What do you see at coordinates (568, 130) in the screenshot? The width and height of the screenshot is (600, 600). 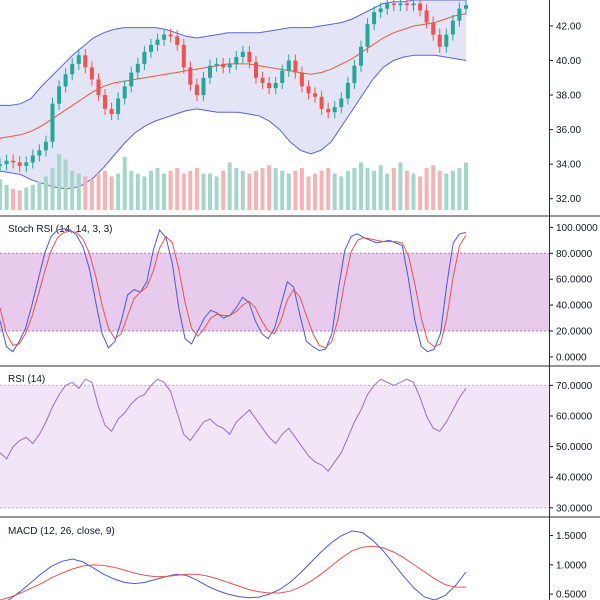 I see `y-tick-label: 36.00` at bounding box center [568, 130].